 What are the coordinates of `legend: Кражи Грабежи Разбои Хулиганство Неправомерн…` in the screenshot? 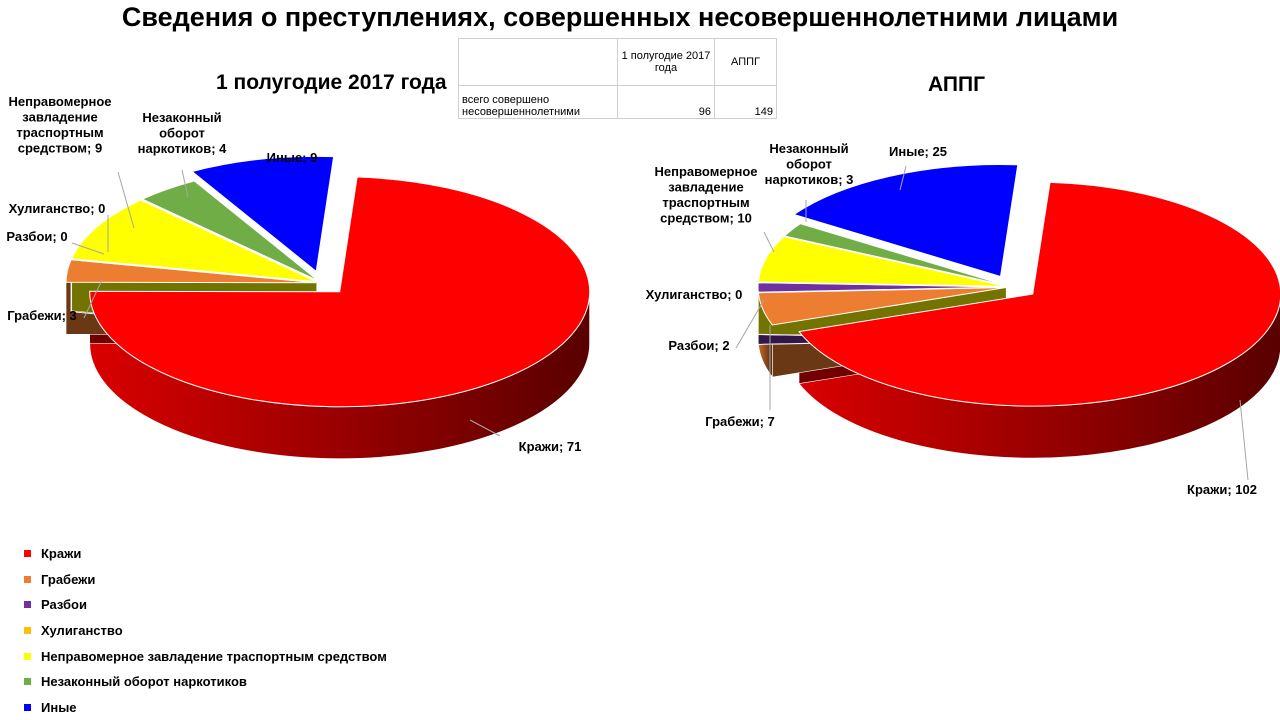 It's located at (205, 630).